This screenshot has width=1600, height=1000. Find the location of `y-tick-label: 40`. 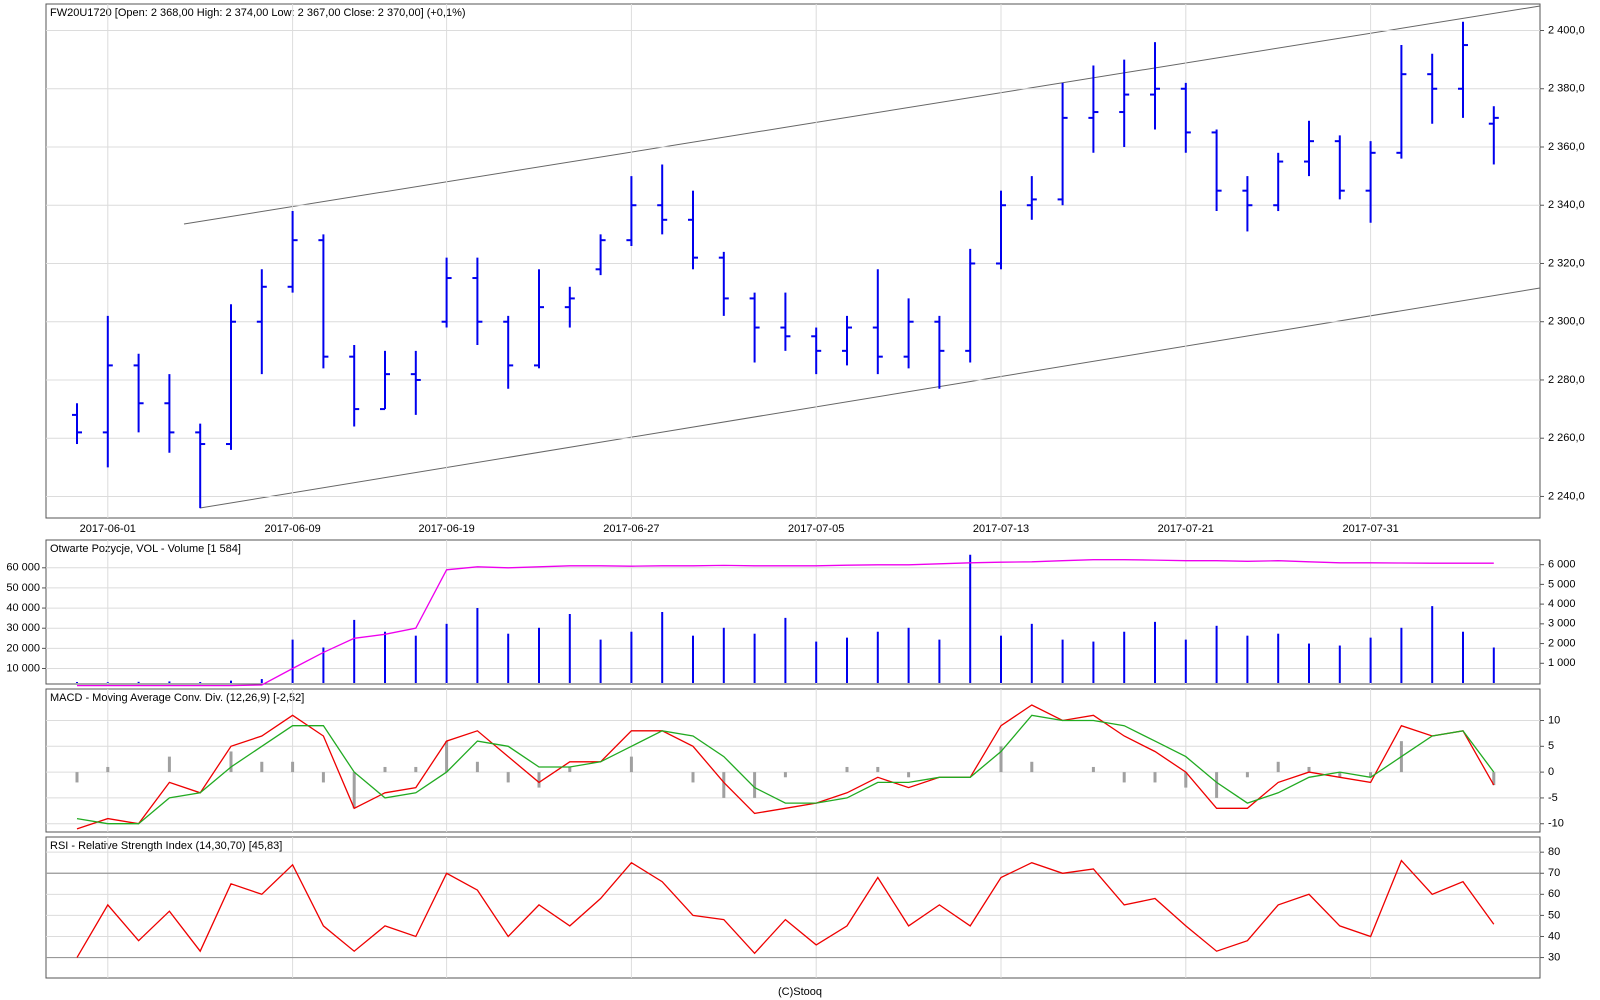

y-tick-label: 40 is located at coordinates (1554, 936).